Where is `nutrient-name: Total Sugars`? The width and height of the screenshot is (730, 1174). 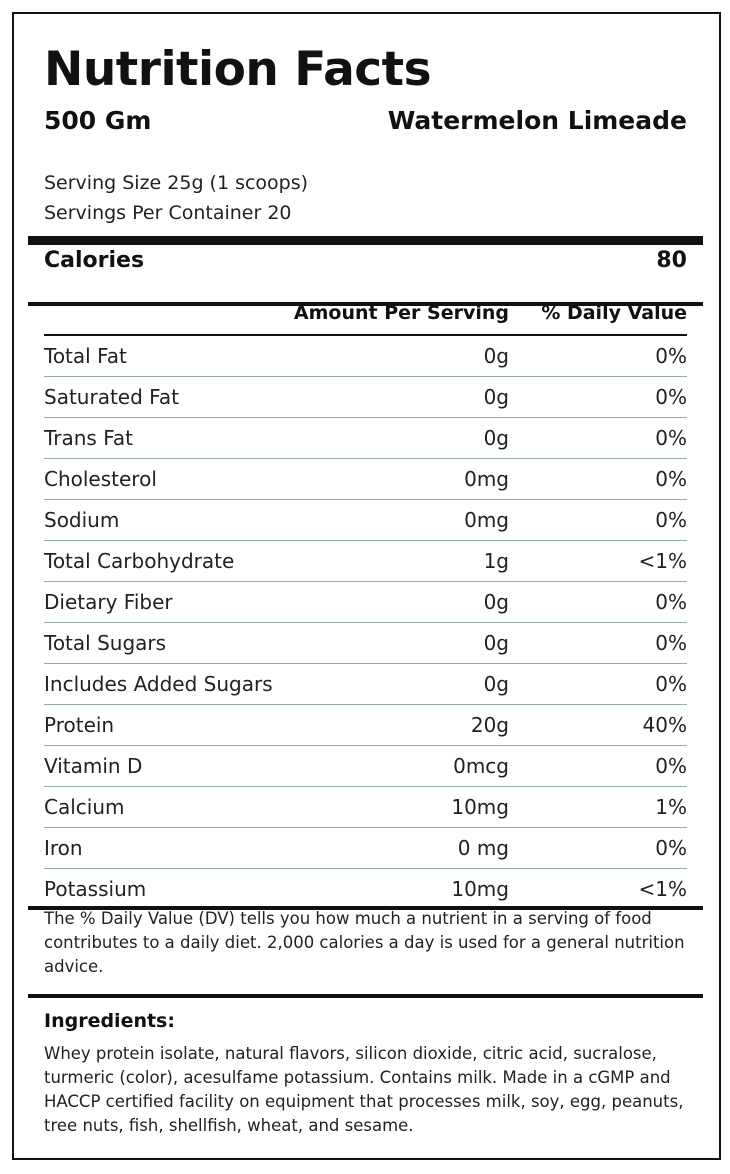 nutrient-name: Total Sugars is located at coordinates (105, 643).